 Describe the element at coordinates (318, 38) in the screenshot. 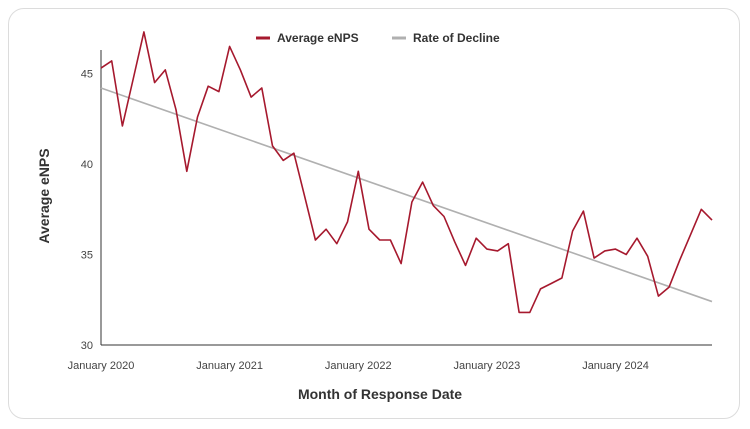

I see `legend-average-enps-label: Average eNPS` at that location.